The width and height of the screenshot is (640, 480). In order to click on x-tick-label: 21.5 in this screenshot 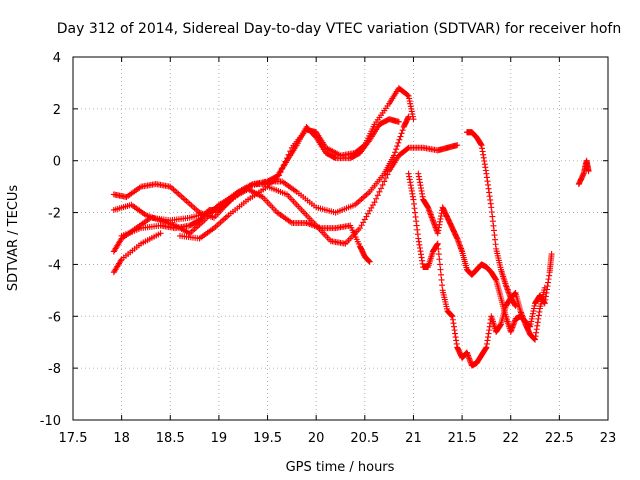, I will do `click(462, 438)`.